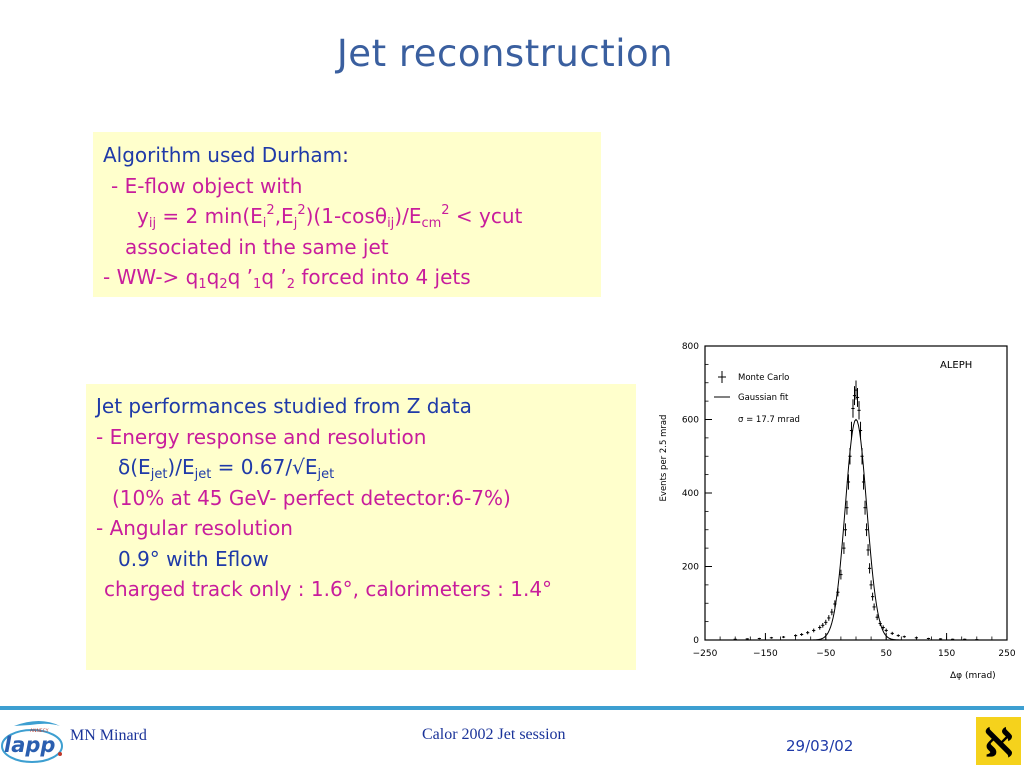 The image size is (1024, 768). What do you see at coordinates (705, 654) in the screenshot?
I see `x-tick-label: −250` at bounding box center [705, 654].